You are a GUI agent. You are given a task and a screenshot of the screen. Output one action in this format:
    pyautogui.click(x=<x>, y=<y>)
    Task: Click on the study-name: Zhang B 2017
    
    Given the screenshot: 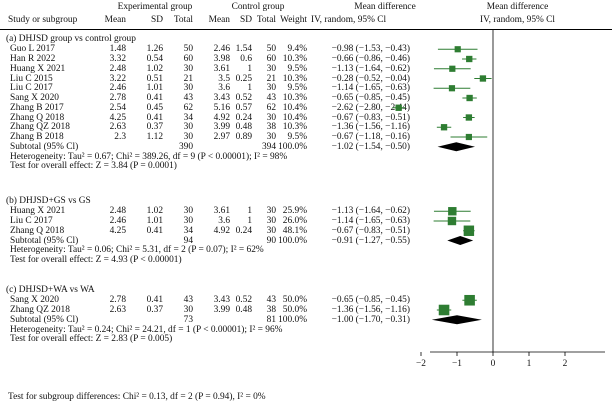 What is the action you would take?
    pyautogui.click(x=37, y=107)
    